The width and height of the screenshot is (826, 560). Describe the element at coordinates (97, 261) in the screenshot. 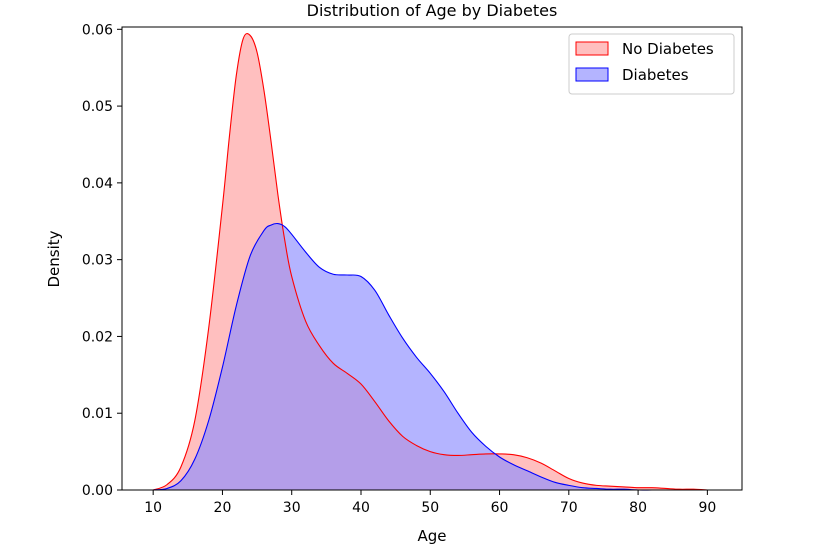

I see `y-tick-label: 0.03` at that location.